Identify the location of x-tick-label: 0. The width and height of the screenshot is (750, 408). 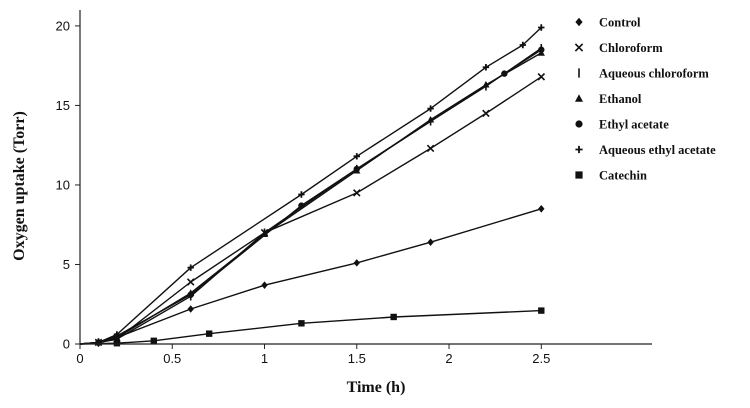
(79, 358).